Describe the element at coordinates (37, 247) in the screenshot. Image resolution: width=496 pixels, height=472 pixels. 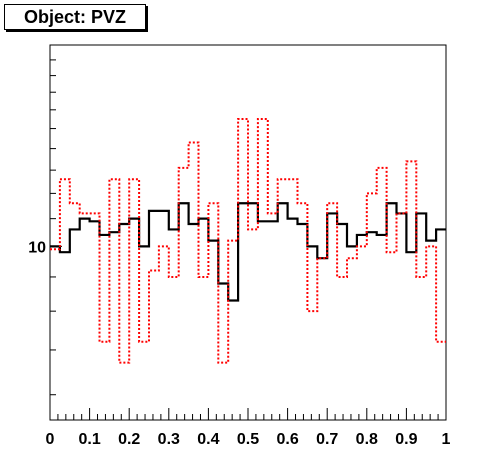
I see `y-tick-label: 10` at that location.